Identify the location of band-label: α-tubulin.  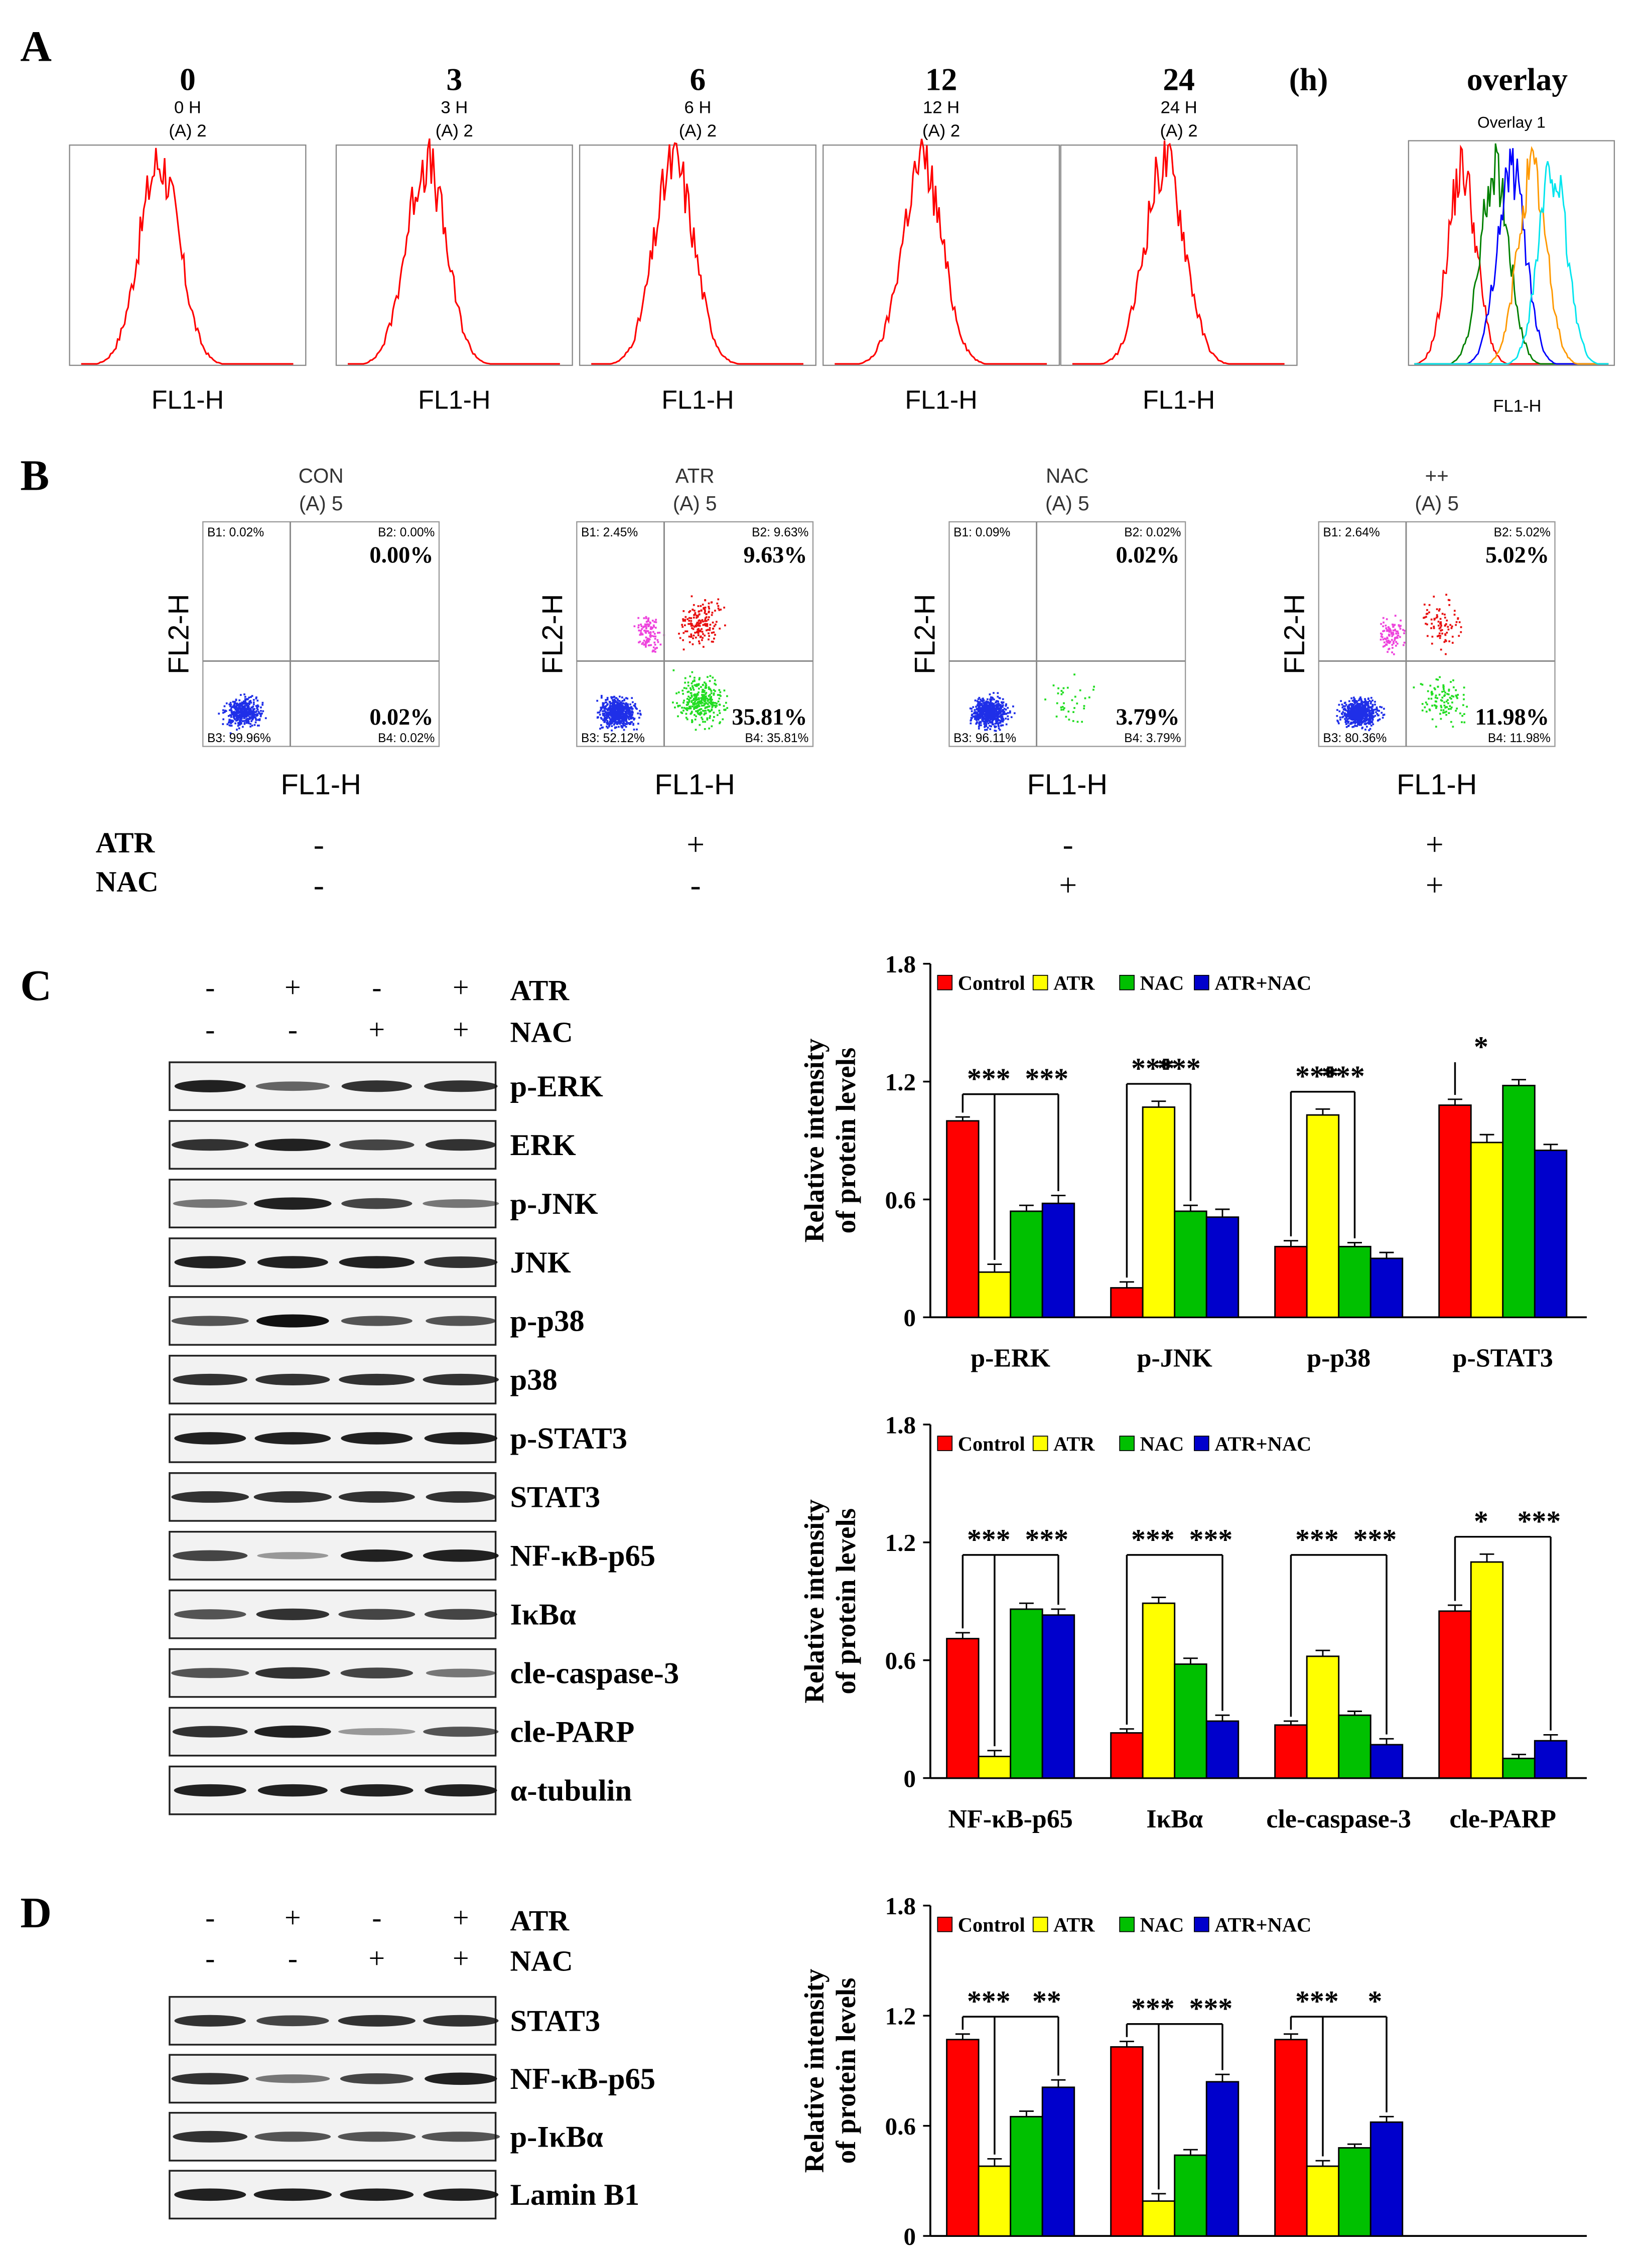
(571, 1790).